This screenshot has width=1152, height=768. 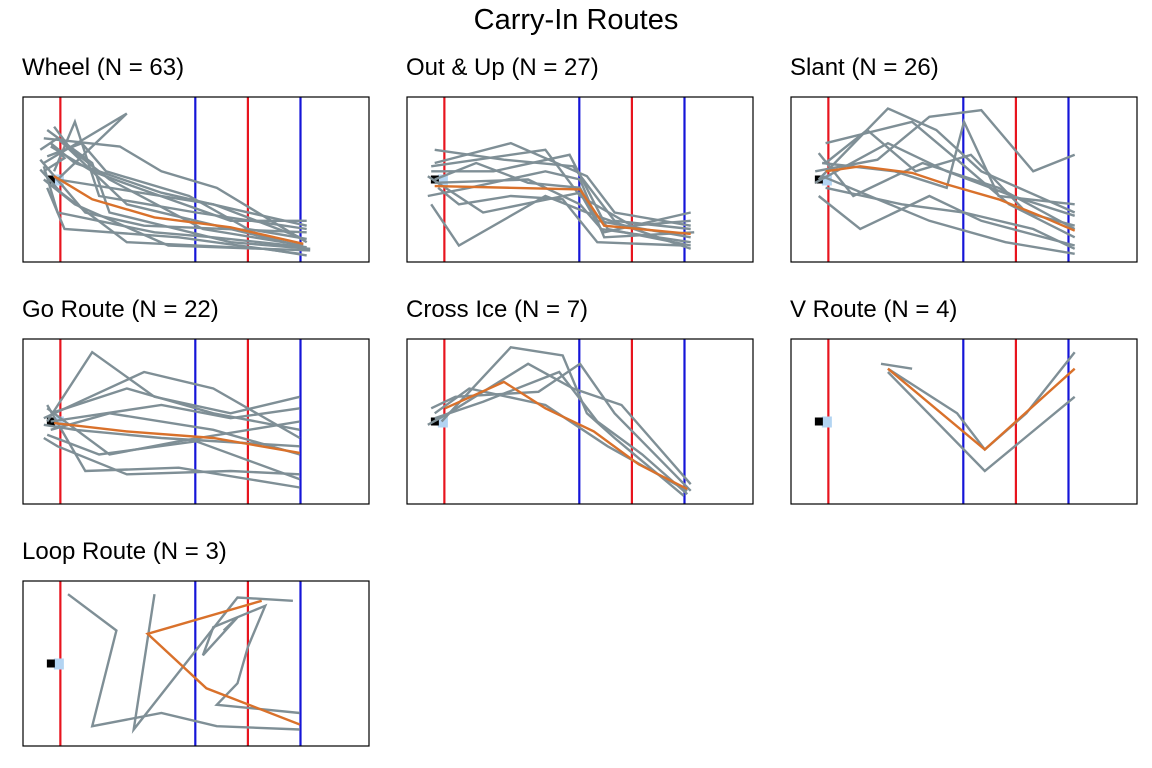 I want to click on panel-3-title: Slant (N = 26), so click(x=864, y=67).